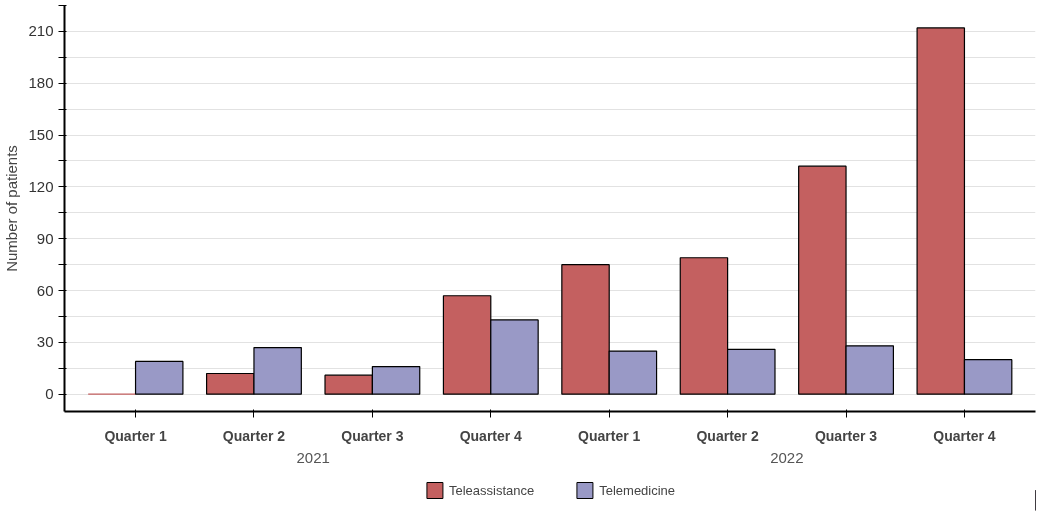 Image resolution: width=1052 pixels, height=528 pixels. What do you see at coordinates (41, 135) in the screenshot?
I see `y-tick-label: 150` at bounding box center [41, 135].